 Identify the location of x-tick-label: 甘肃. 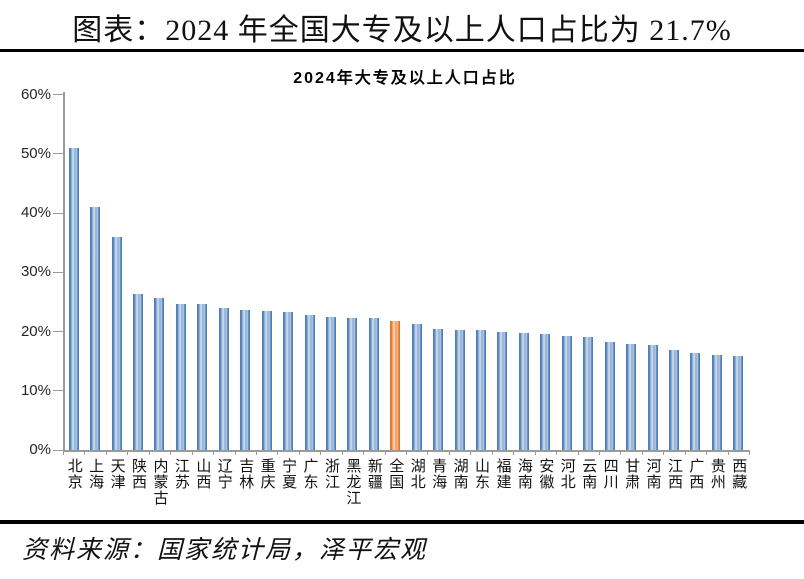
(631, 474).